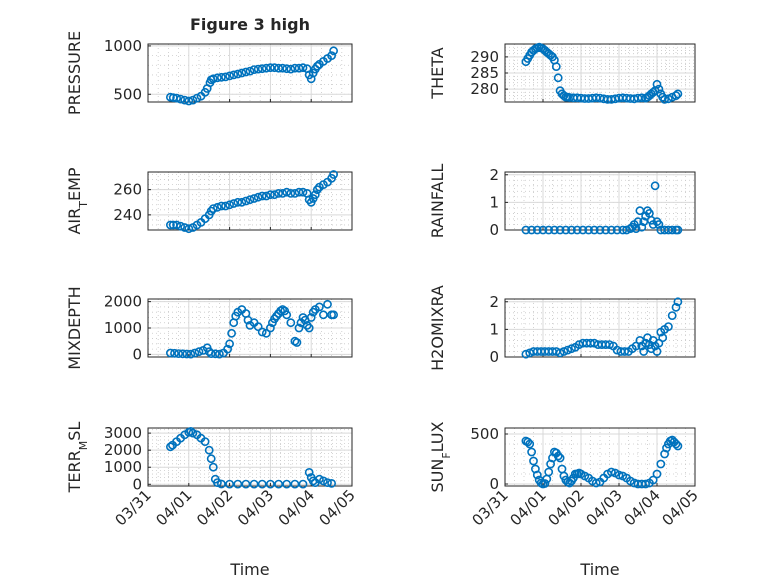 The height and width of the screenshot is (583, 778). I want to click on subplot-1: 500 1000 PRESSURE, so click(209, 73).